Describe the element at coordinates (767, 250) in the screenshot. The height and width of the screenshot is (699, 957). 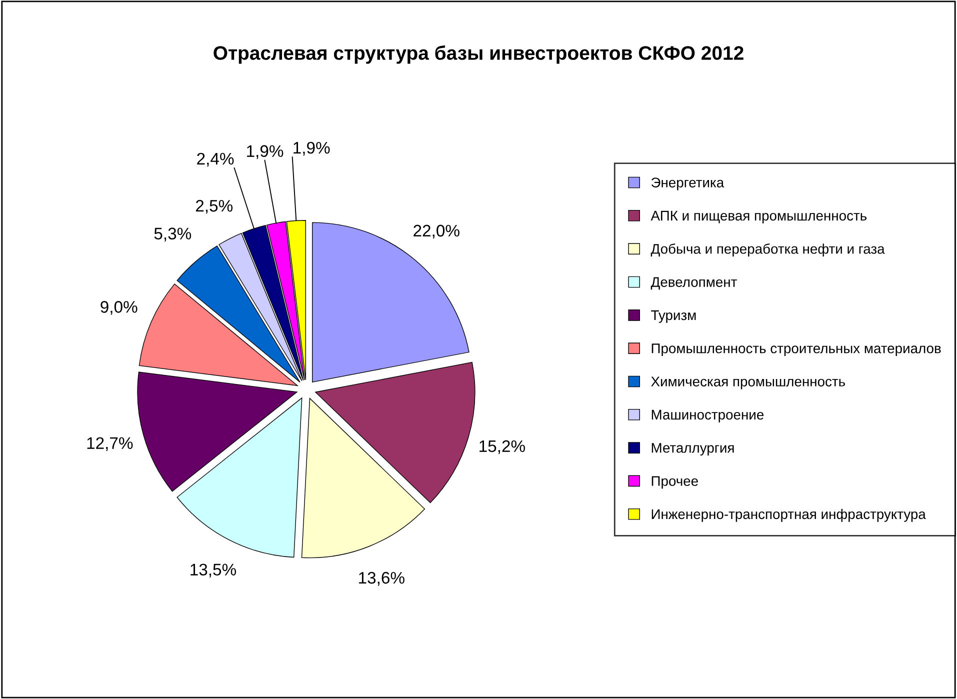
I see `legend-label: Добыча и переработка нефти и газа` at that location.